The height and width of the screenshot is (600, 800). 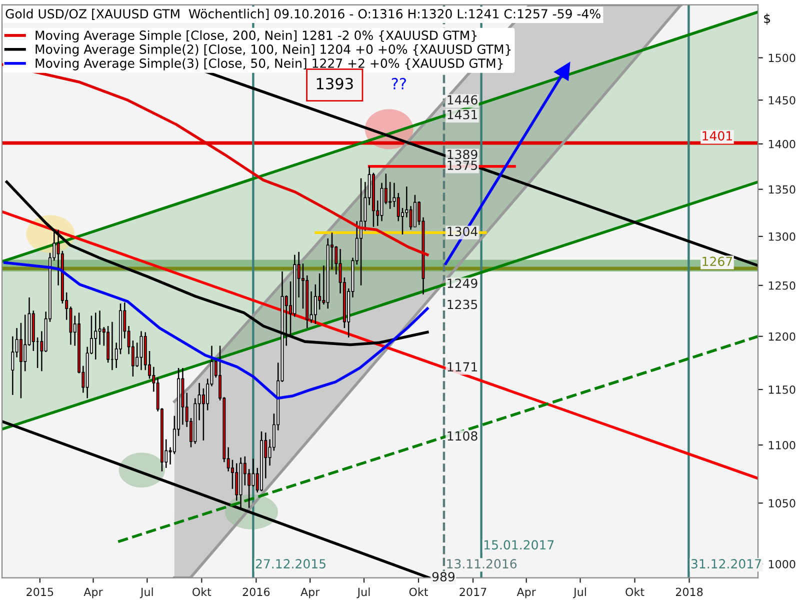 I want to click on y-tick-label: 1300, so click(x=782, y=236).